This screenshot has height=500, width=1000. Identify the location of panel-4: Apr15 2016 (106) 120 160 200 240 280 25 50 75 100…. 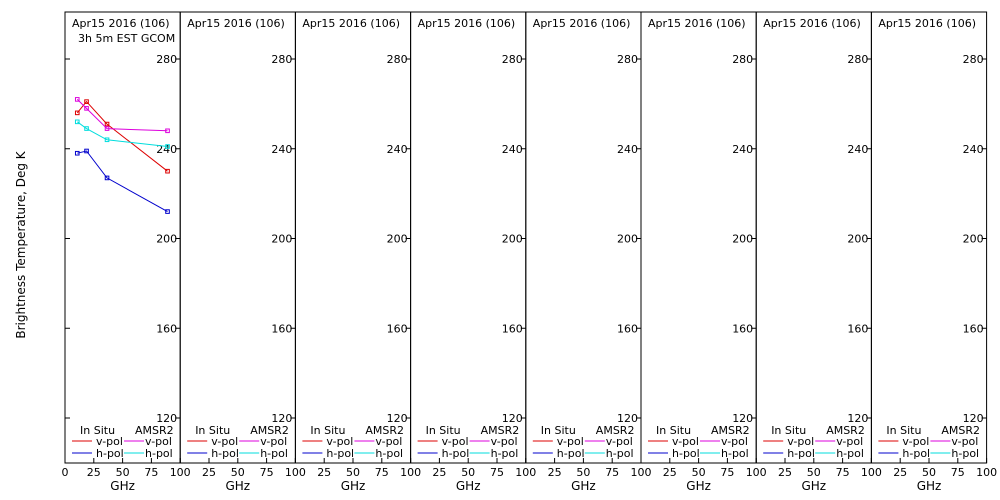
(473, 252).